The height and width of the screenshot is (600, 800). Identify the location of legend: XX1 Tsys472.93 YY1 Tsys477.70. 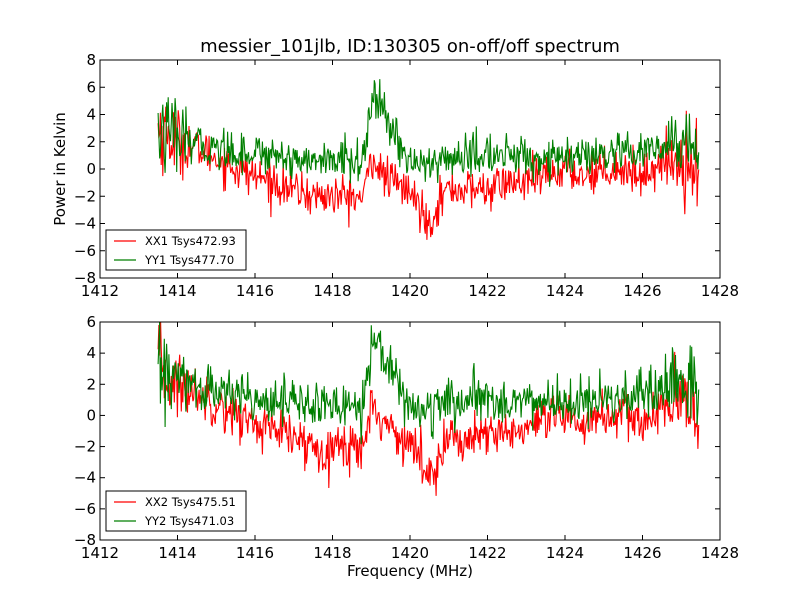
(176, 250).